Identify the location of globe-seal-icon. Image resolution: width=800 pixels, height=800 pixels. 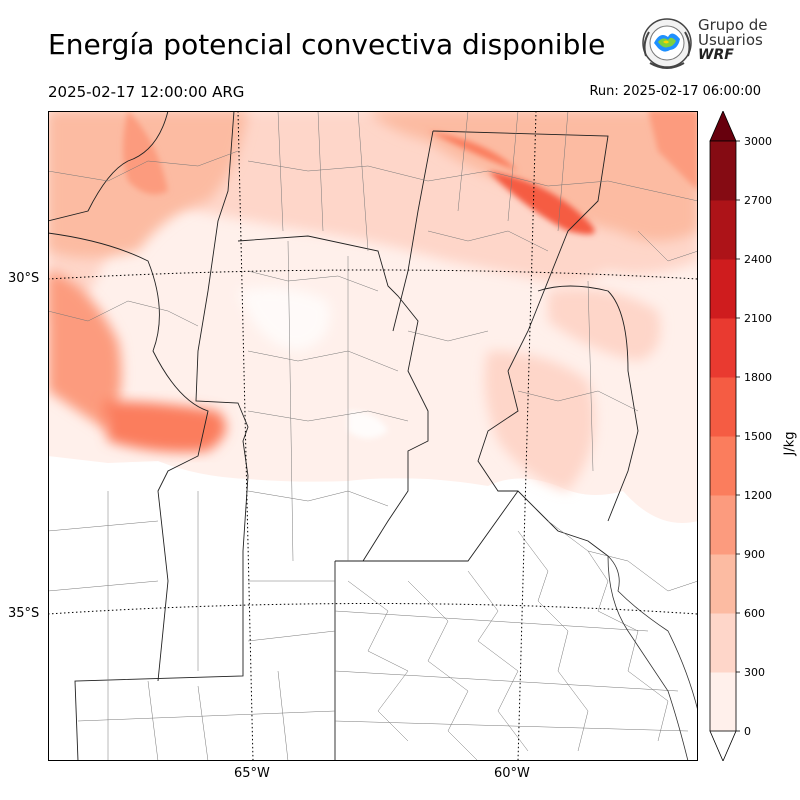
(667, 43).